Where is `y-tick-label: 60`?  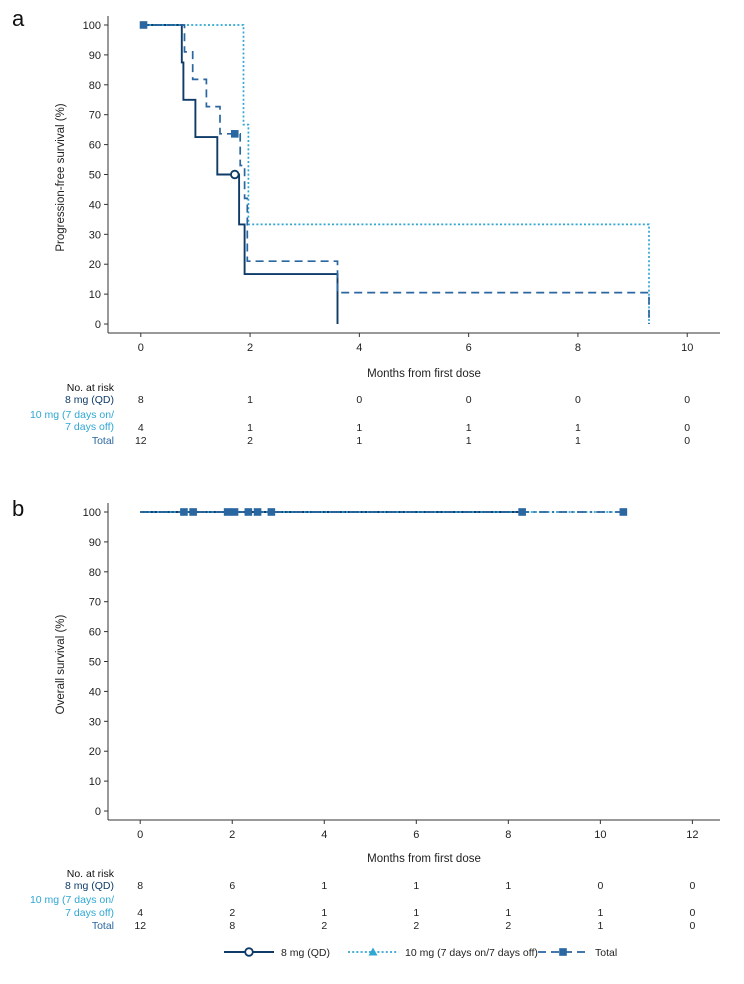 y-tick-label: 60 is located at coordinates (95, 633).